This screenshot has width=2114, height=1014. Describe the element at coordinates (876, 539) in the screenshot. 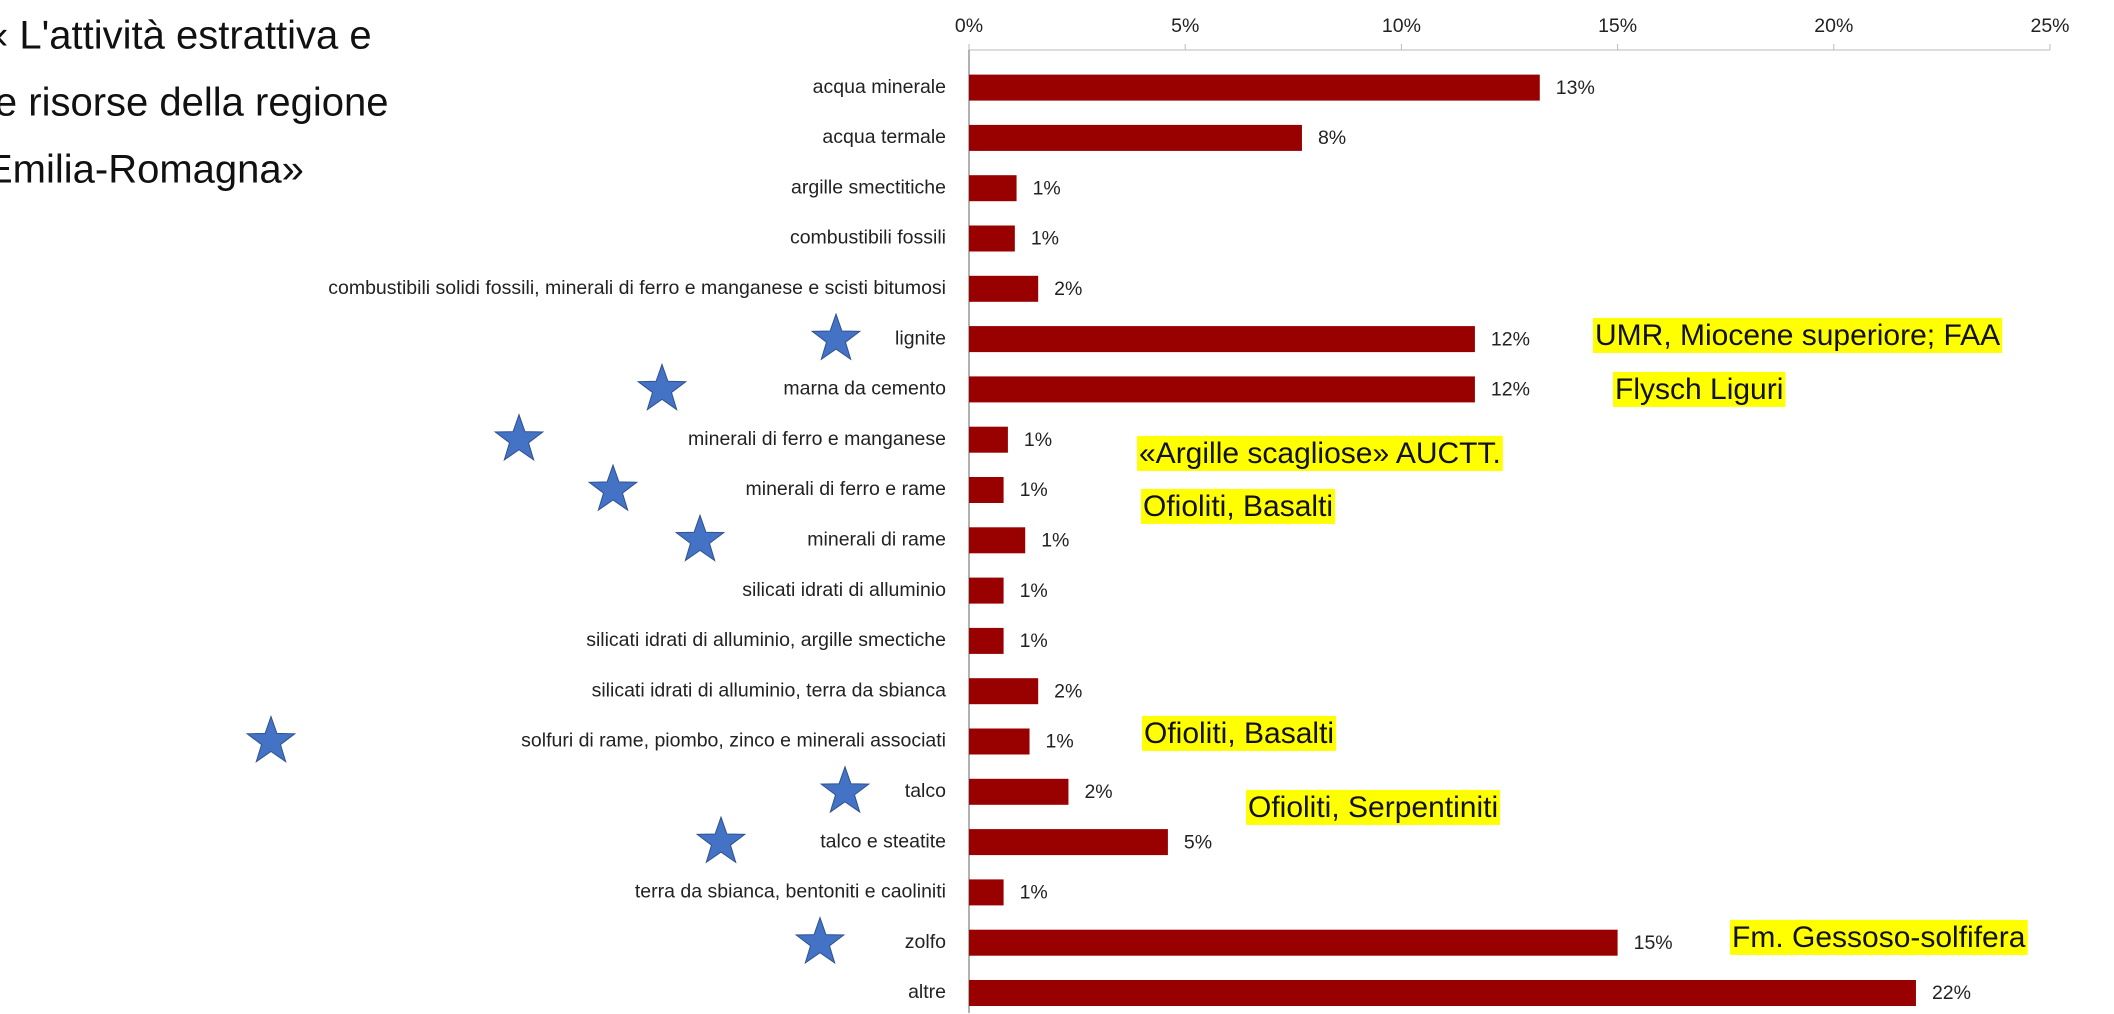

I see `category-label: minerali di rame` at that location.